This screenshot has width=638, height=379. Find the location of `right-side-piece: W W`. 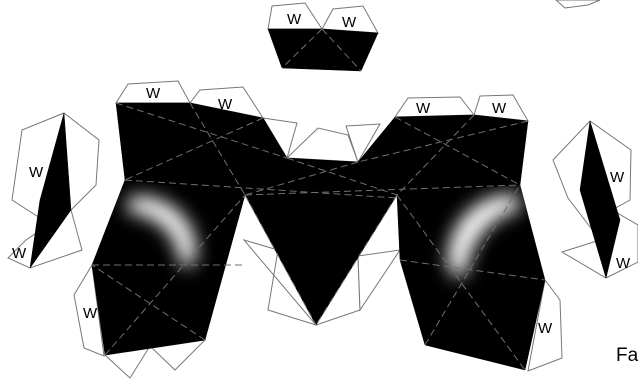

right-side-piece: W W is located at coordinates (595, 199).